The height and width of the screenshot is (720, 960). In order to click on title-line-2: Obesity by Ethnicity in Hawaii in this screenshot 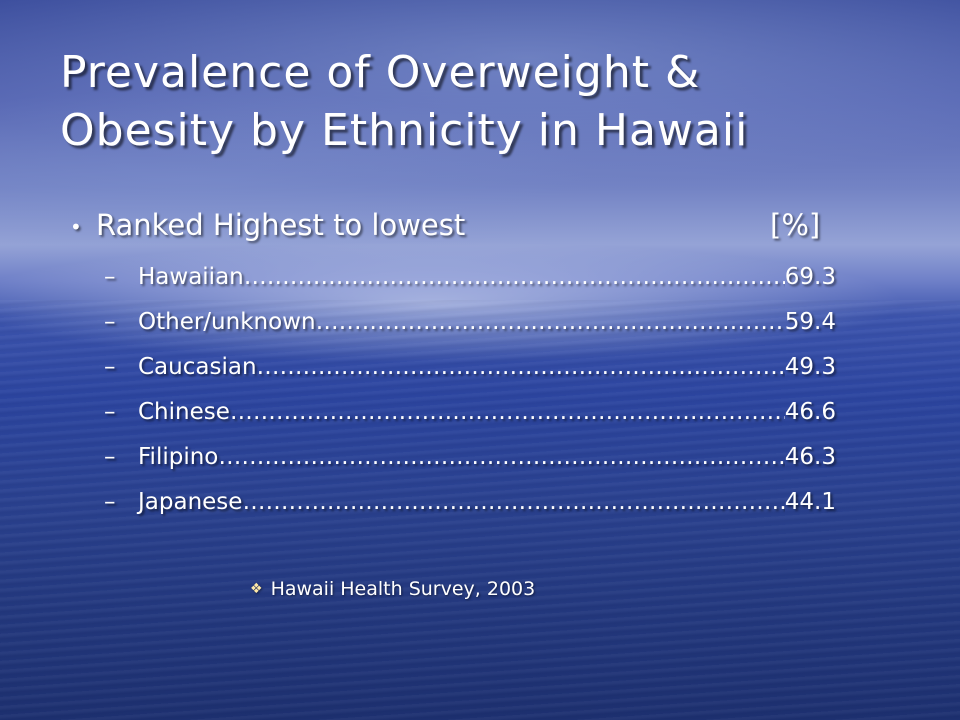, I will do `click(404, 130)`.